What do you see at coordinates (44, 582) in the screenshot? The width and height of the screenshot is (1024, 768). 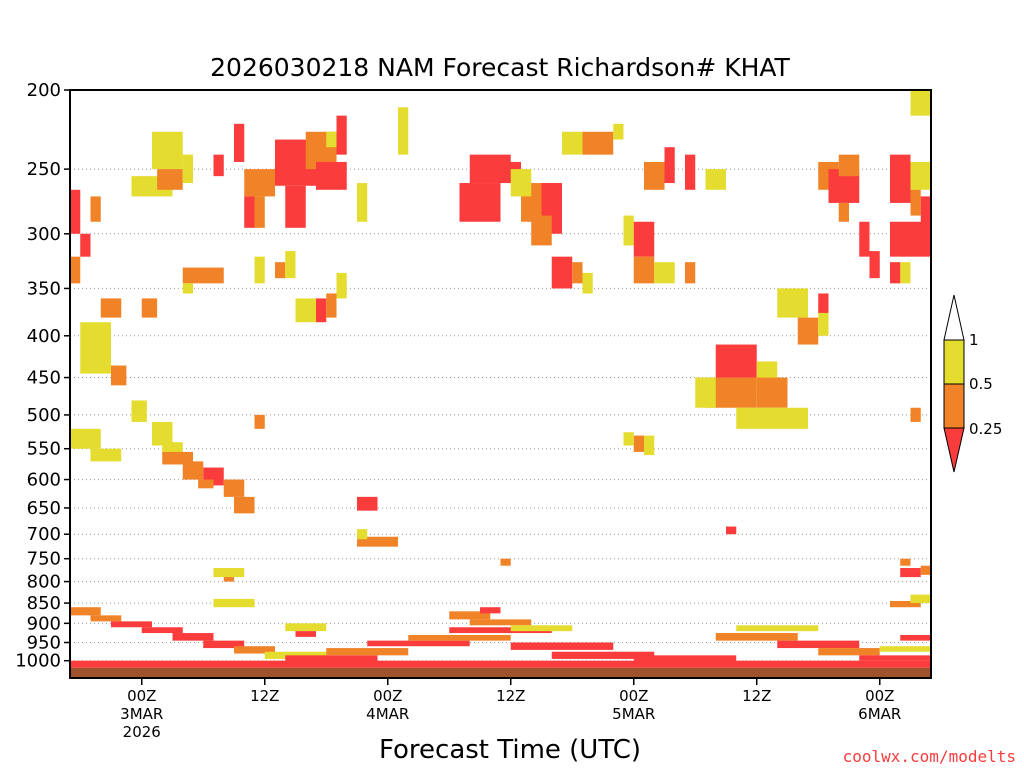 I see `y-tick-label: 800` at bounding box center [44, 582].